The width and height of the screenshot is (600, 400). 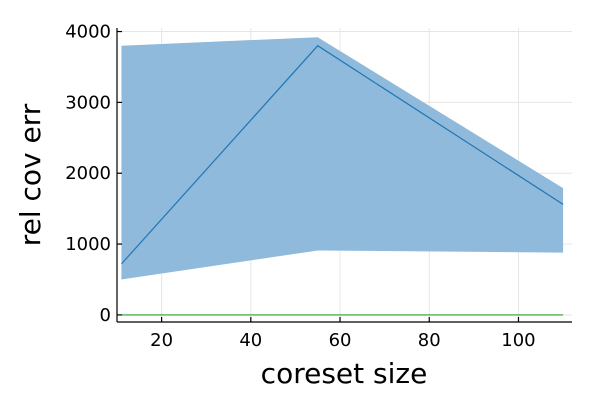 I want to click on x-tick-label: 20, so click(x=161, y=340).